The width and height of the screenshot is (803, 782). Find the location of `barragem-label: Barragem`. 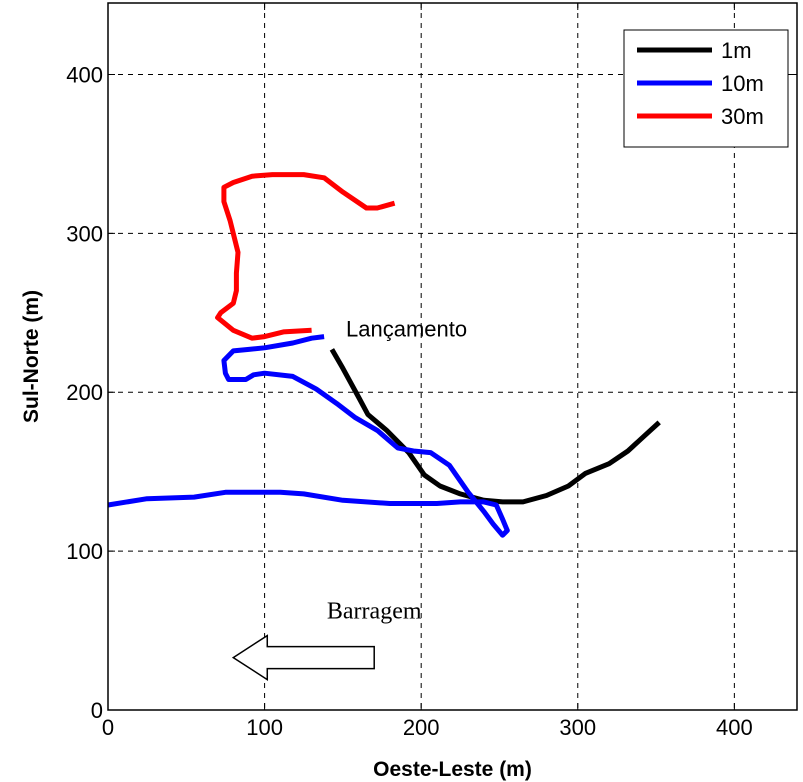

barragem-label: Barragem is located at coordinates (374, 612).